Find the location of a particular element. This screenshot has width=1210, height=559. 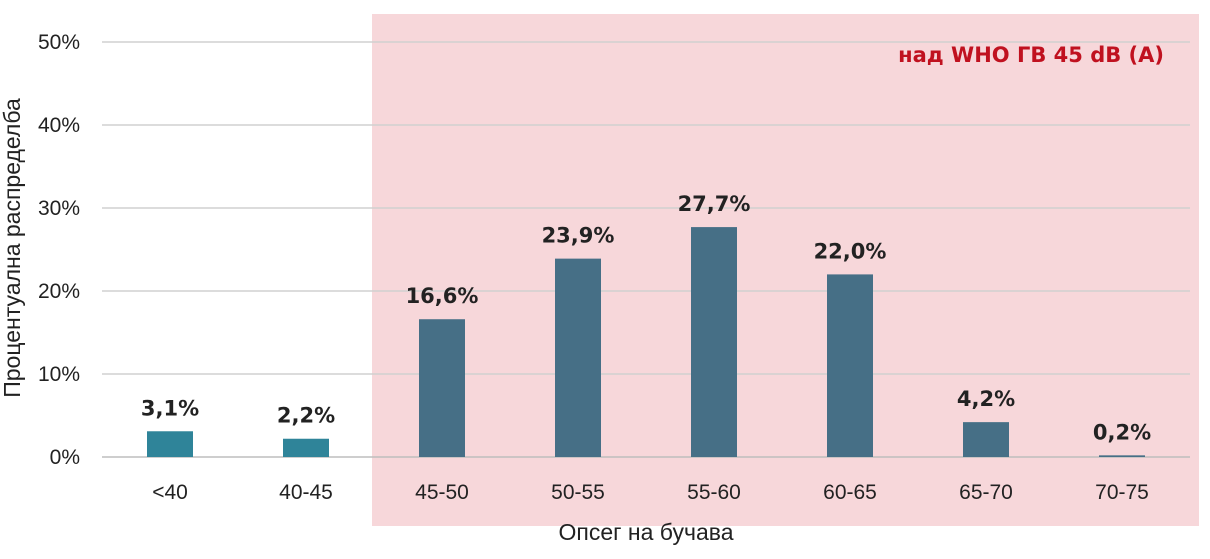

data-label: 27,7% is located at coordinates (714, 204).